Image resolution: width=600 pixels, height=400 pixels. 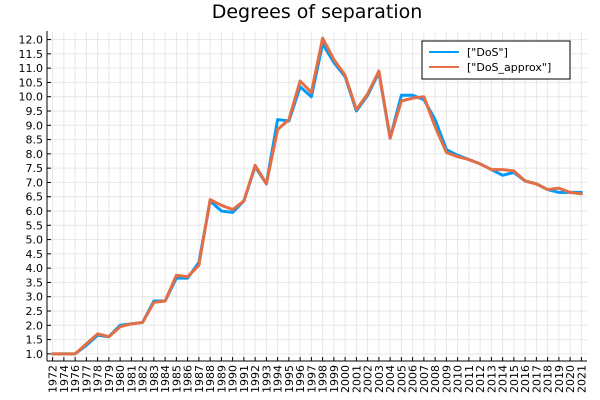 What do you see at coordinates (31, 54) in the screenshot?
I see `y-tick-label: 11.5` at bounding box center [31, 54].